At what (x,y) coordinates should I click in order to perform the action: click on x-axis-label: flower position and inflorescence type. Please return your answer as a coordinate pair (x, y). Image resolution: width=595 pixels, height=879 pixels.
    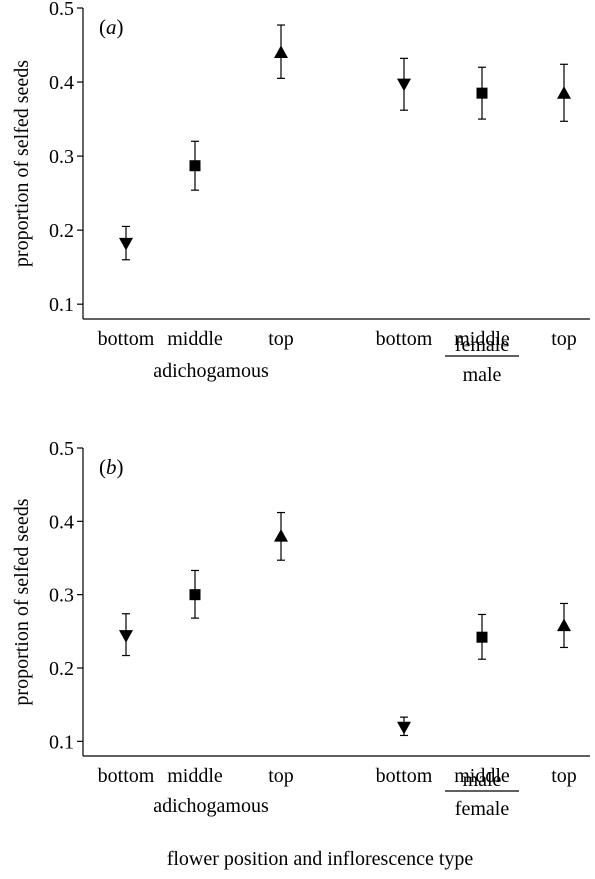
    Looking at the image, I should click on (320, 859).